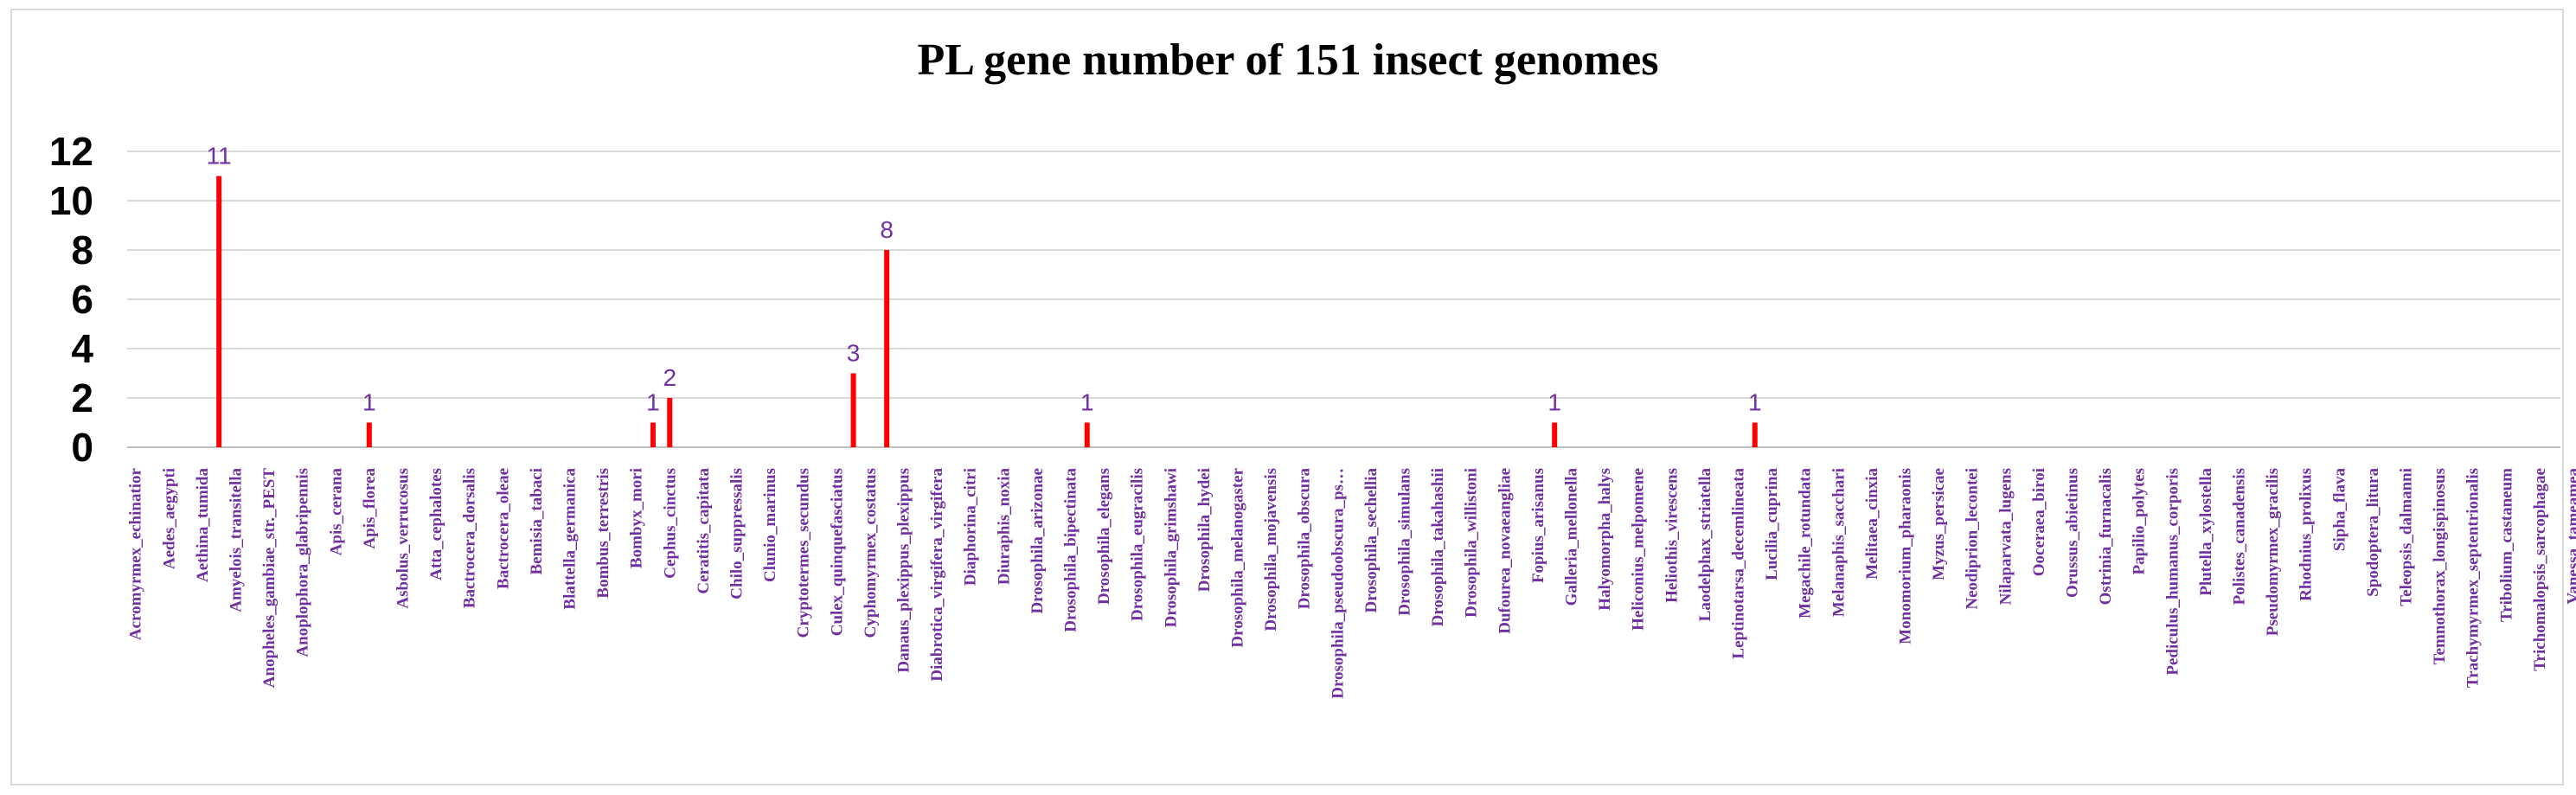 The image size is (2576, 795). I want to click on x-tick-label: Fopius_arisanus, so click(1538, 525).